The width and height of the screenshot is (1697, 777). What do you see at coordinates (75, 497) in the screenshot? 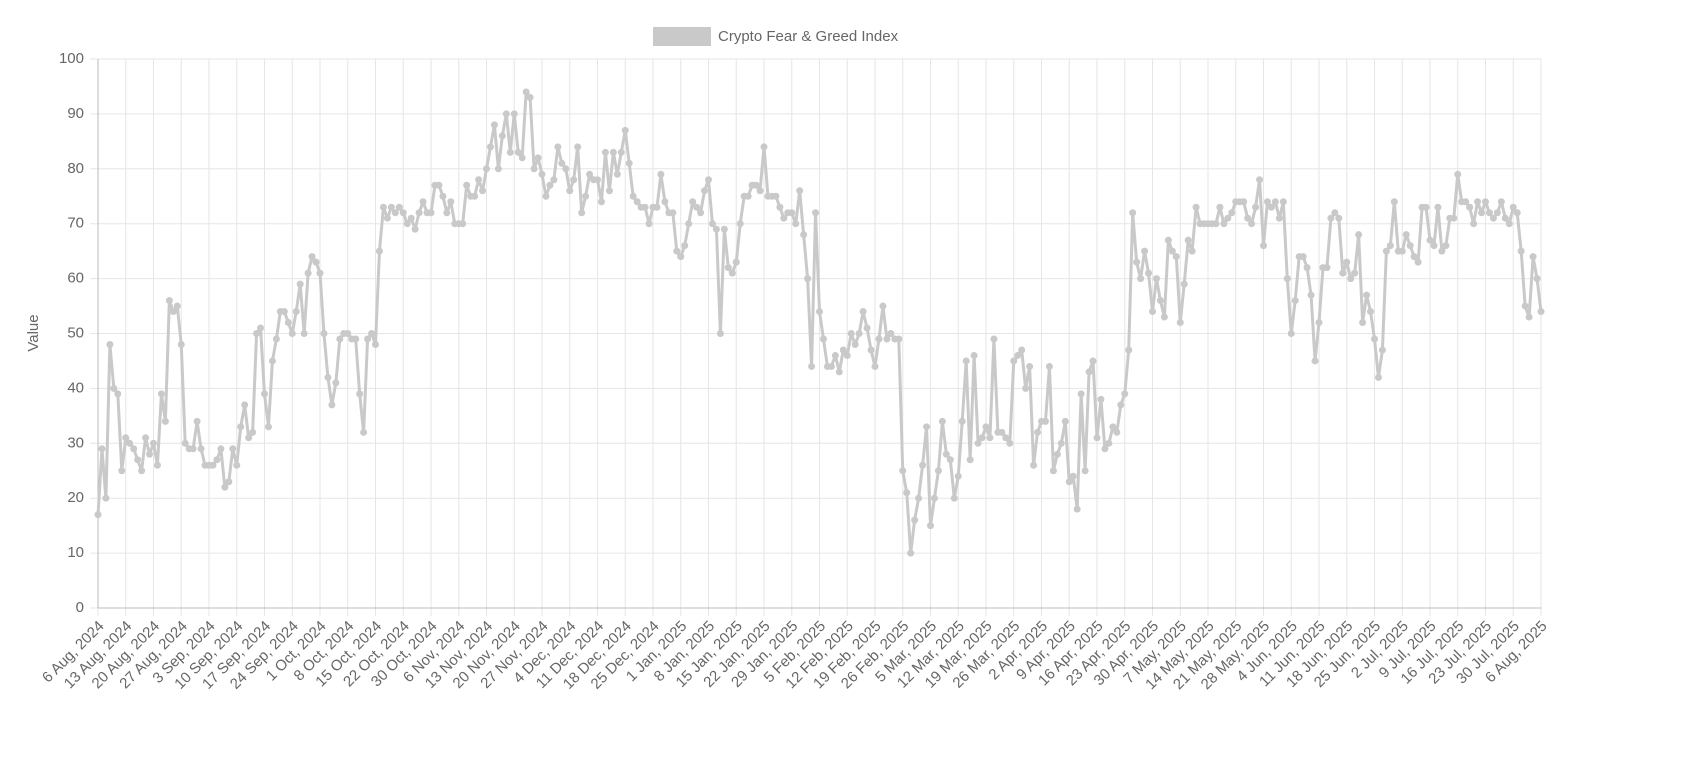
I see `y-tick-label: 20` at bounding box center [75, 497].